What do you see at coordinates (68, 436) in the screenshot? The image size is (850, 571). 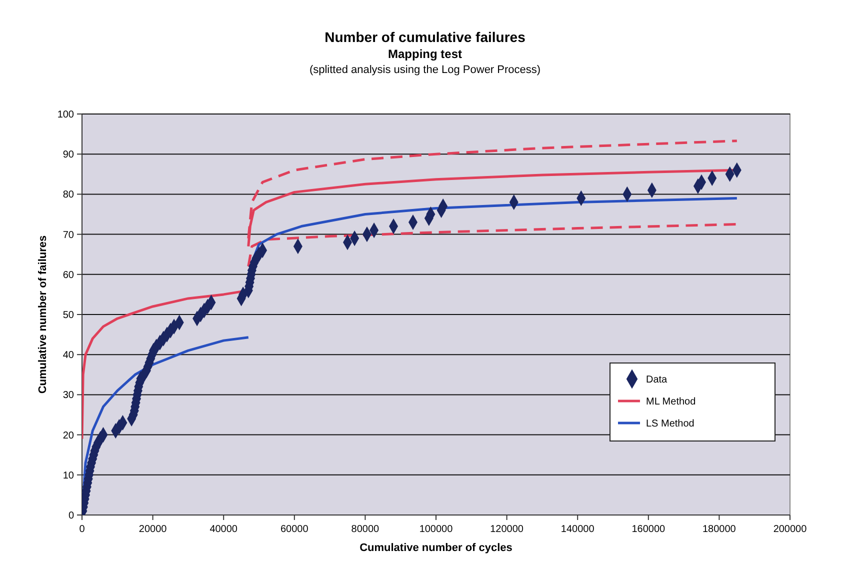 I see `y-tick-label: 20` at bounding box center [68, 436].